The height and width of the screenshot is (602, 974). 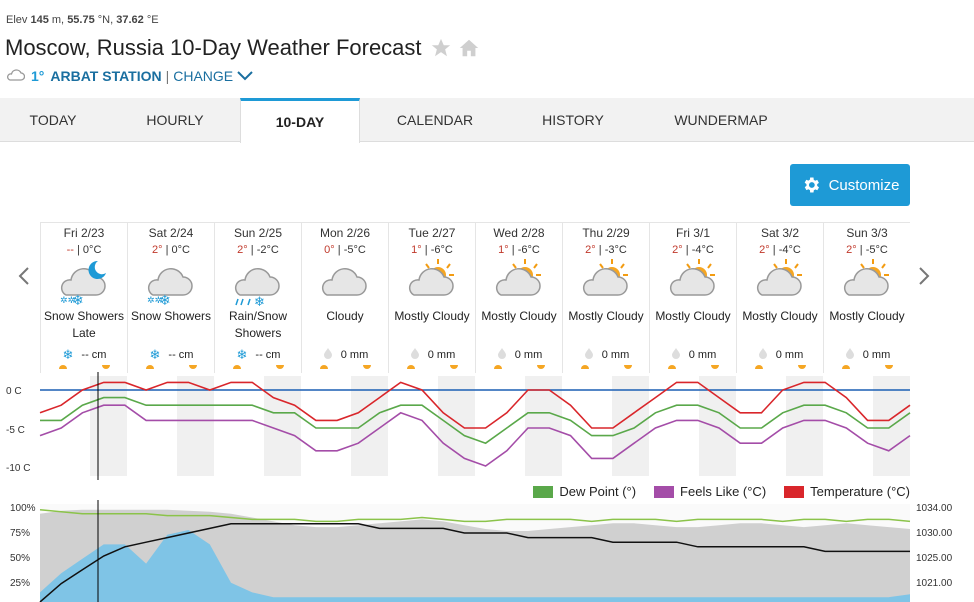 What do you see at coordinates (416, 250) in the screenshot?
I see `day-high: 1°` at bounding box center [416, 250].